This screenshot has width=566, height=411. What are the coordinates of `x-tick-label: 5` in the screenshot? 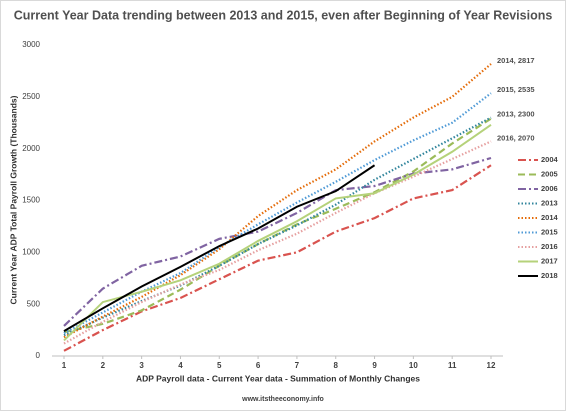 It's located at (219, 365).